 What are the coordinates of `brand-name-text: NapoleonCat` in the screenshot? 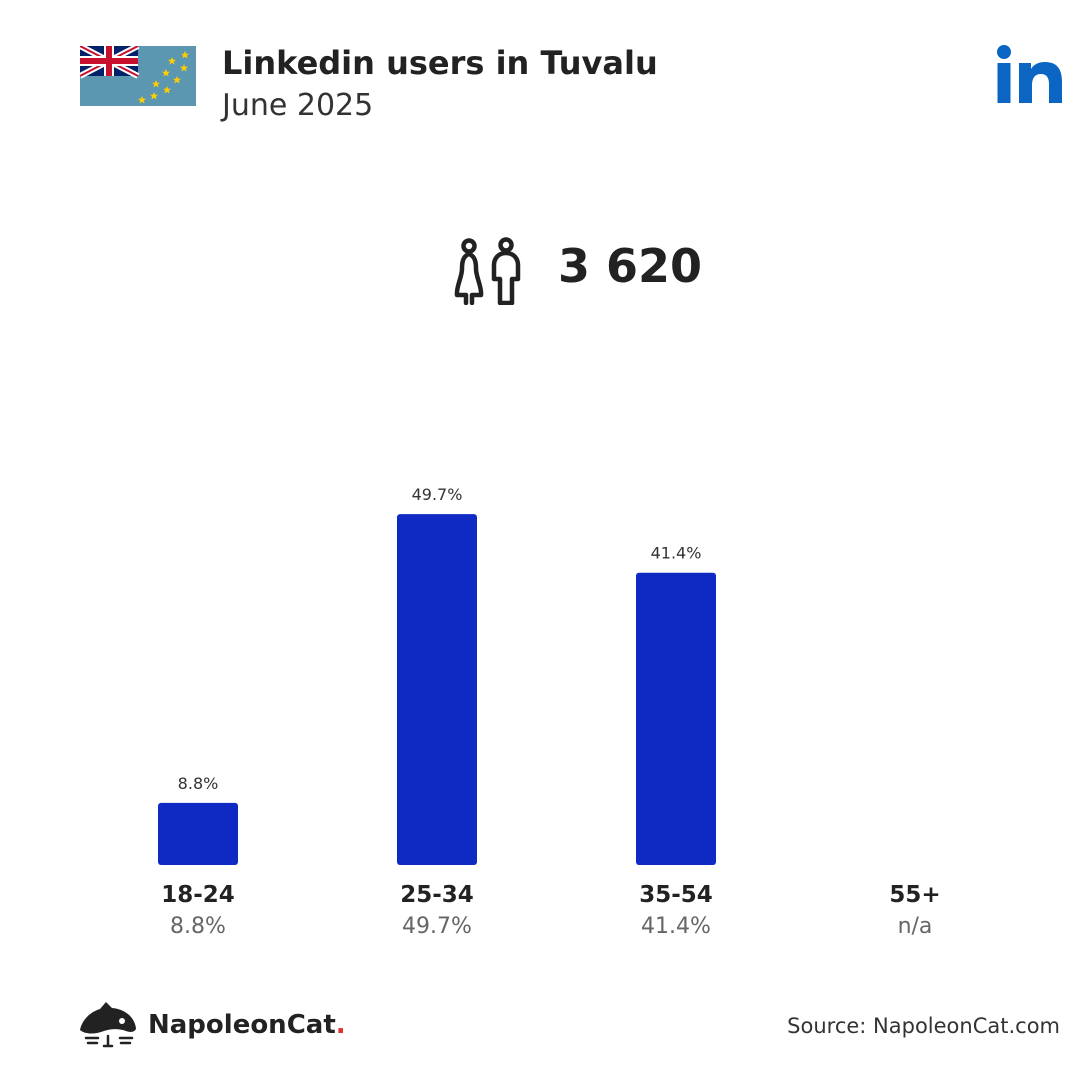 It's located at (242, 1025).